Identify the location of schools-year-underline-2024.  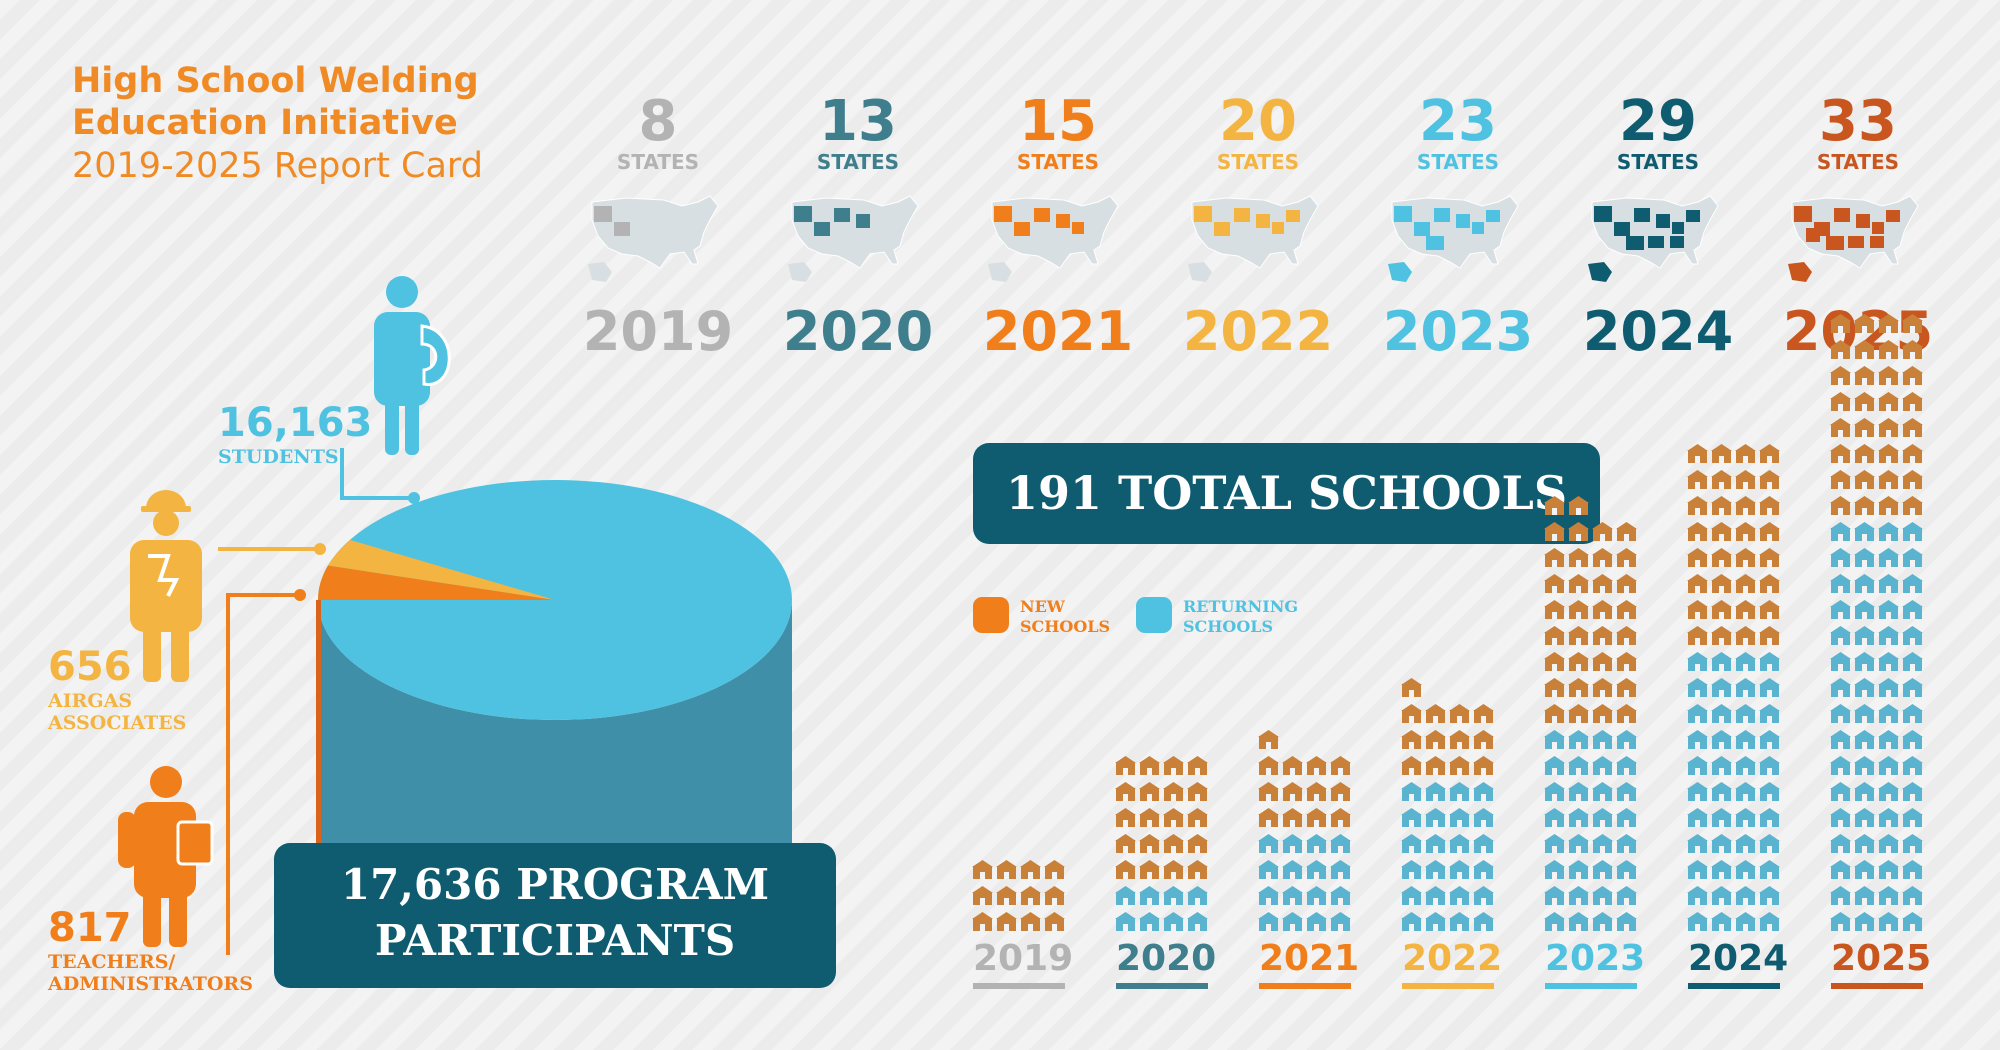
(1734, 986).